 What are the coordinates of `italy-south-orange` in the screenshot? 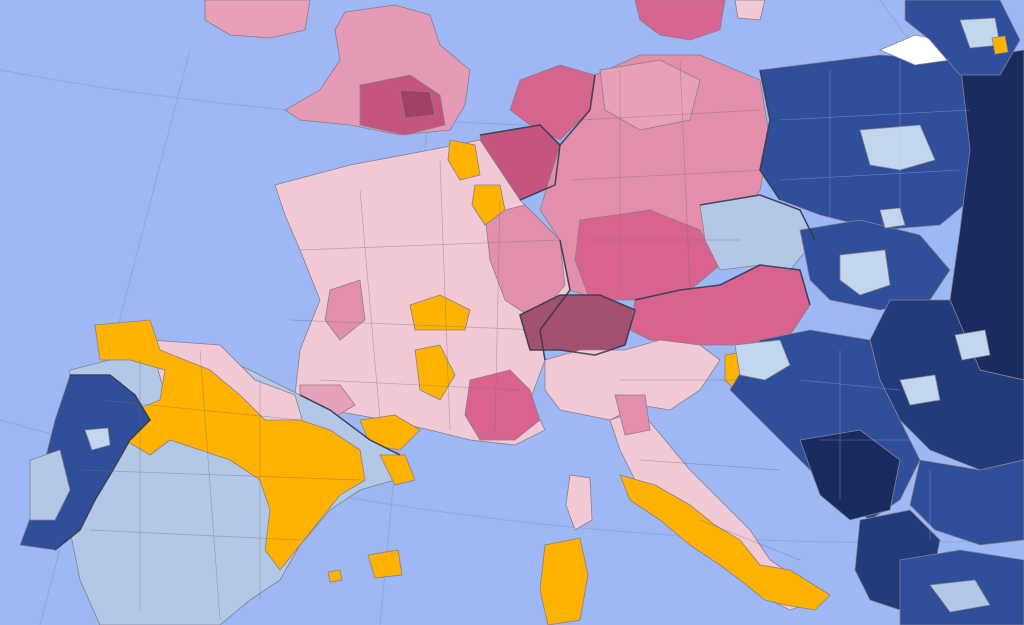 It's located at (725, 542).